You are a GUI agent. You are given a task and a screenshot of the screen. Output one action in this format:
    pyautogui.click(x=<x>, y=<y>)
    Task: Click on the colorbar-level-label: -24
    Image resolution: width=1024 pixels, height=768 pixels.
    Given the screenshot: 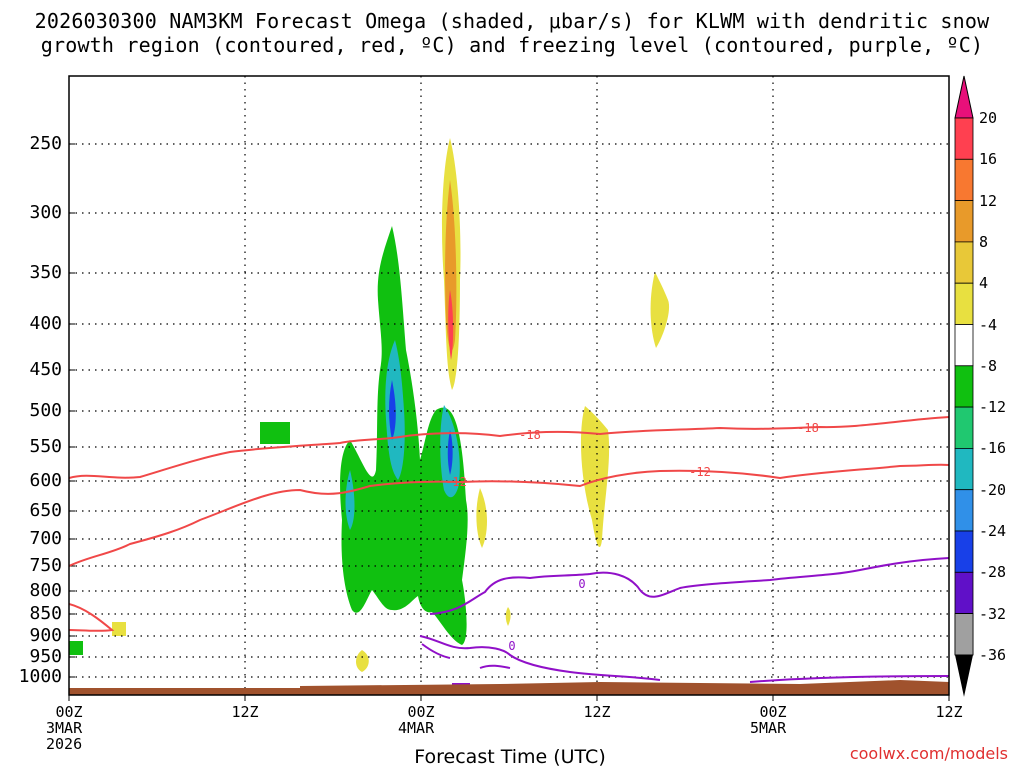 What is the action you would take?
    pyautogui.click(x=993, y=531)
    